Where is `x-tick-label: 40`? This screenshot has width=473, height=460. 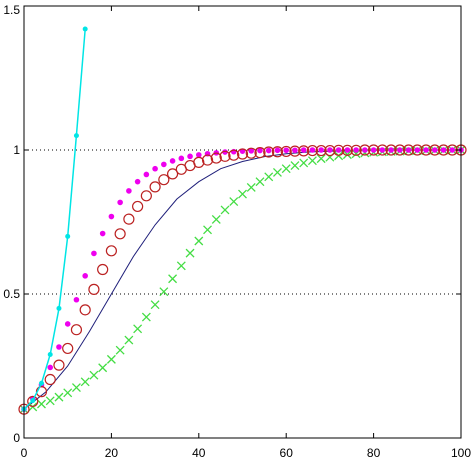
x-tick-label: 40 is located at coordinates (199, 453).